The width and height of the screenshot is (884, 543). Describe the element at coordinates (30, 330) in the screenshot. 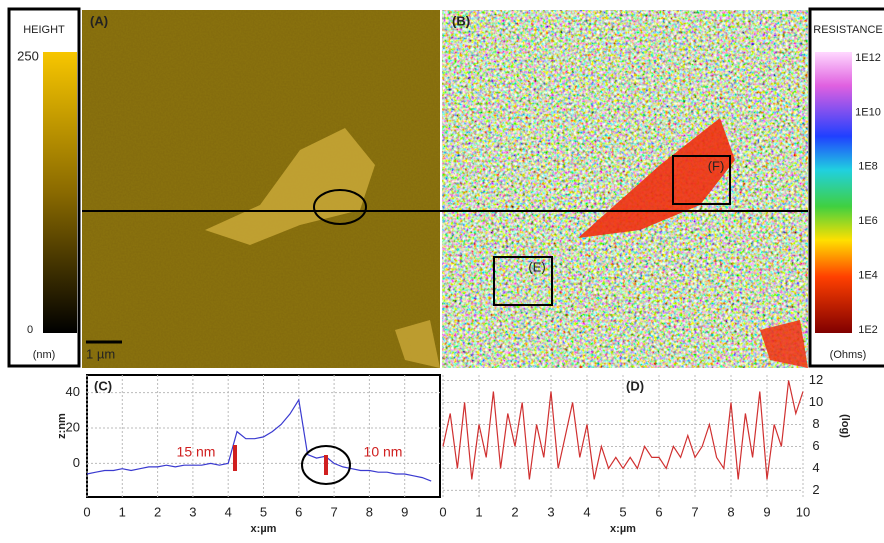

I see `height-min: 0` at that location.